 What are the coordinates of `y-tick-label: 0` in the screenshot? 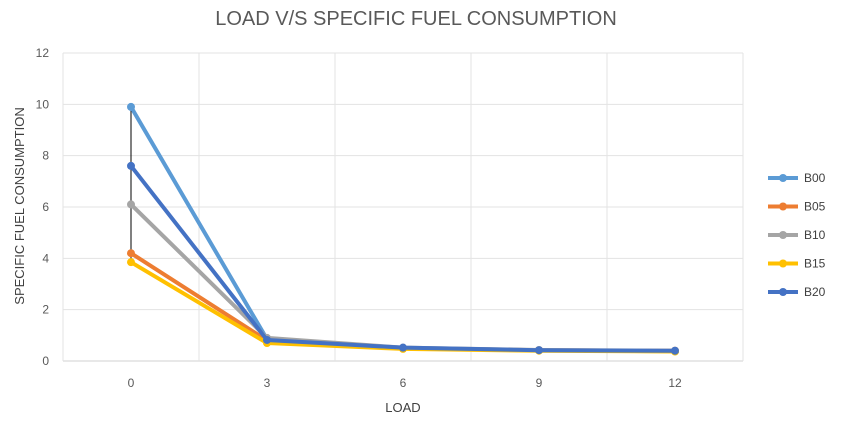 It's located at (45, 361).